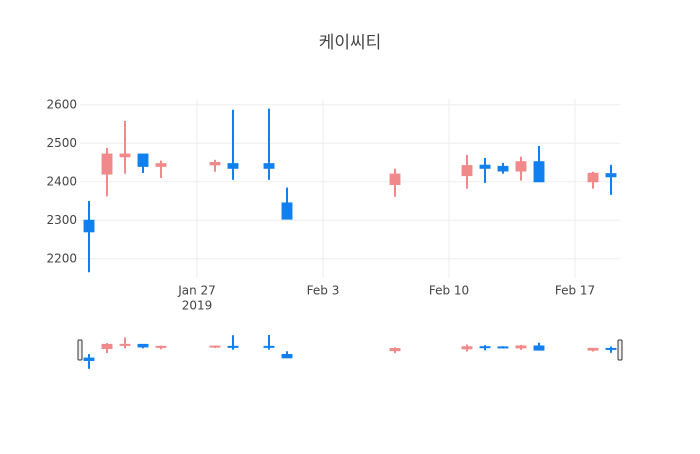 This screenshot has height=454, width=700. What do you see at coordinates (197, 306) in the screenshot?
I see `x-tick-label: 2019` at bounding box center [197, 306].